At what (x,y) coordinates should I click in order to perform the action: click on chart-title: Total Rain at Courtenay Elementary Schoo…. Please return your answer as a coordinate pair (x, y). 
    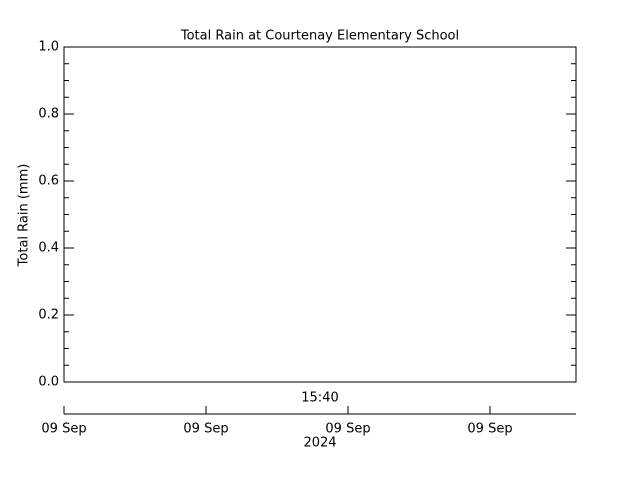
    Looking at the image, I should click on (319, 36).